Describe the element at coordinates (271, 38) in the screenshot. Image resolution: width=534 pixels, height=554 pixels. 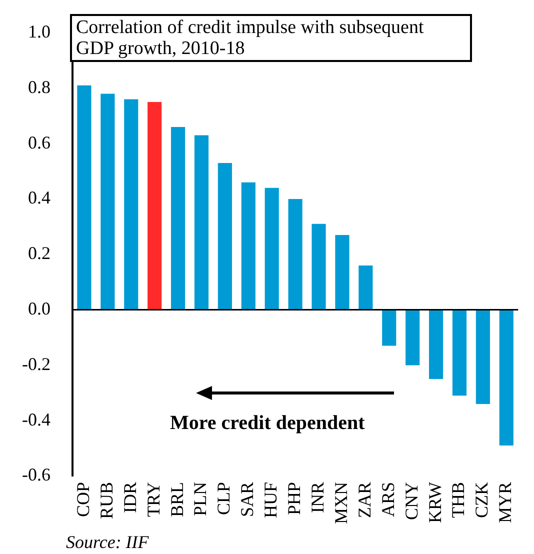
I see `chart-title: Correlation of credit impulse with subsequent GDP growth, 2010-18` at that location.